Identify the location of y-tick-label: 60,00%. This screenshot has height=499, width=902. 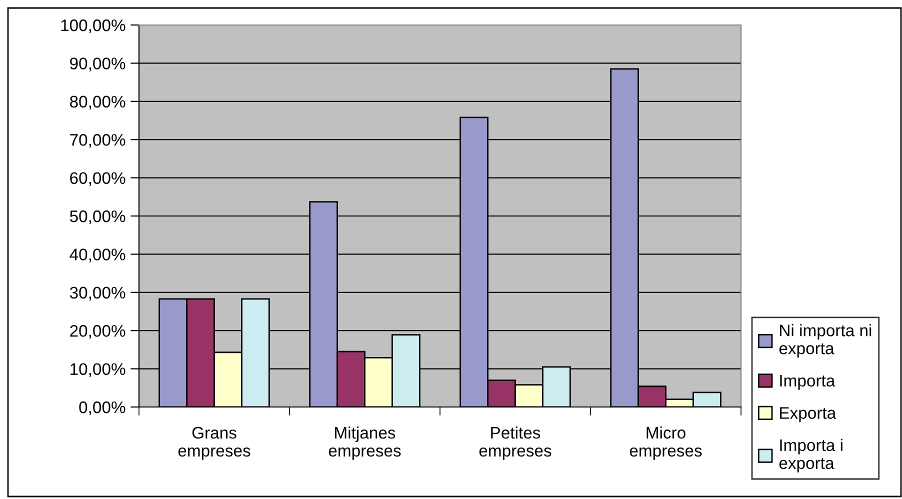
(98, 179).